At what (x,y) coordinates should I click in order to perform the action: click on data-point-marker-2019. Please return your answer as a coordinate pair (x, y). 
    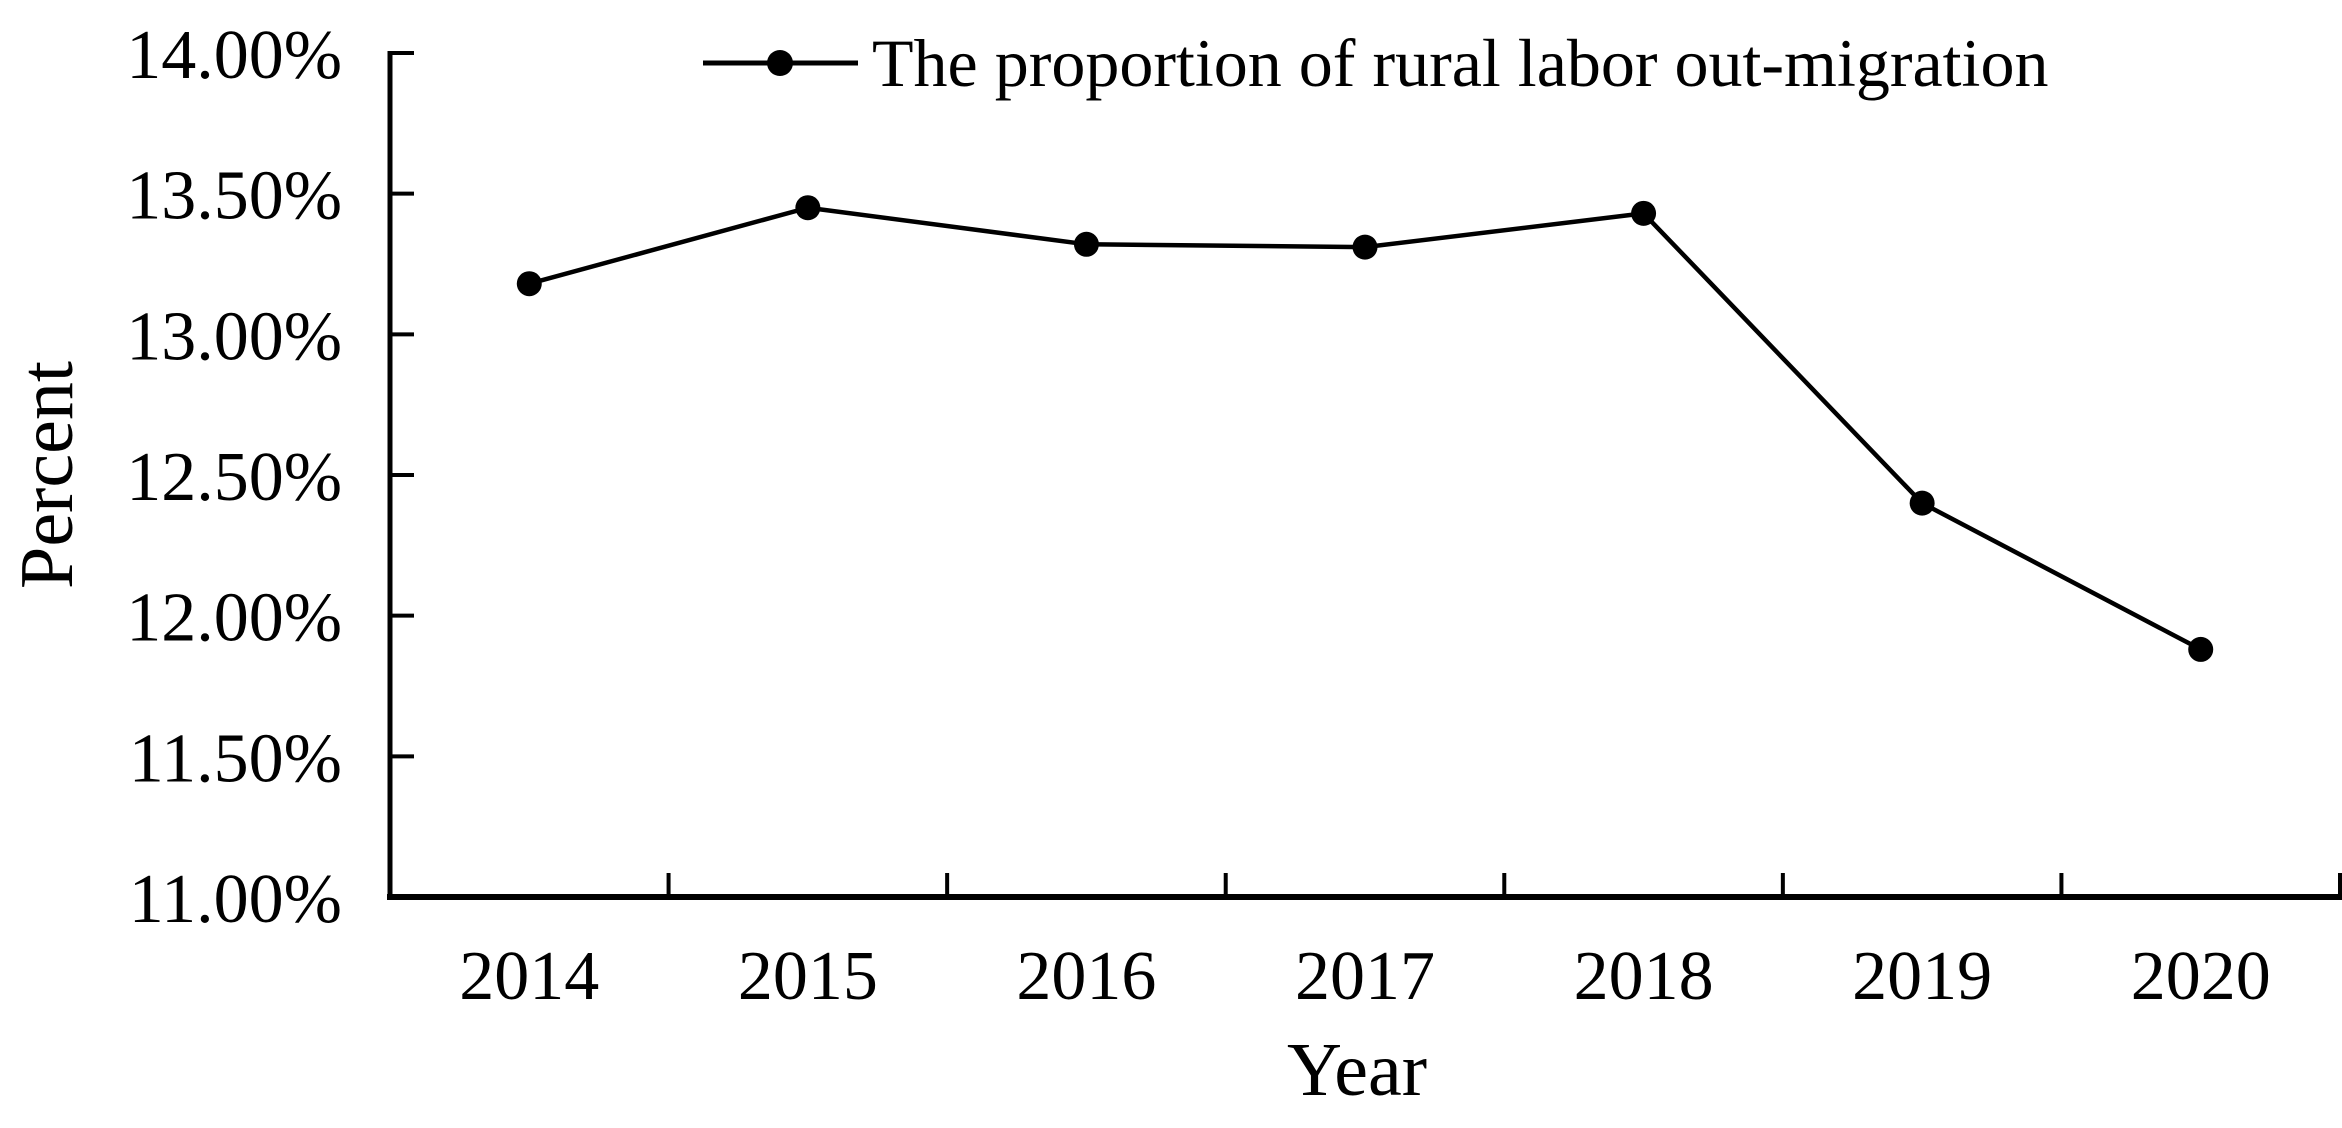
    Looking at the image, I should click on (1922, 503).